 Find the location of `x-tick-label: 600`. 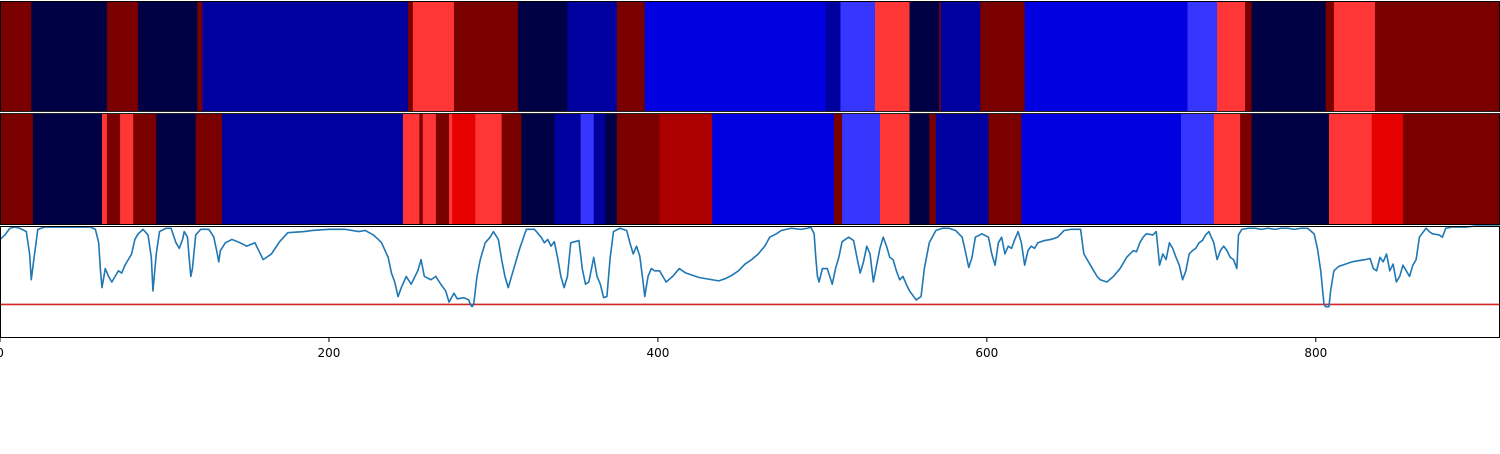

x-tick-label: 600 is located at coordinates (986, 353).